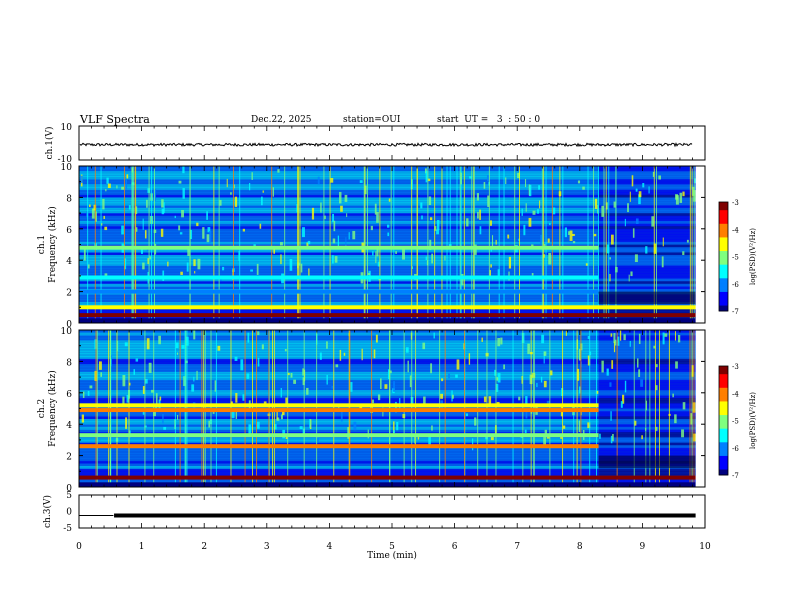 The height and width of the screenshot is (612, 792). I want to click on spectrogram-empty-margin, so click(700, 244).